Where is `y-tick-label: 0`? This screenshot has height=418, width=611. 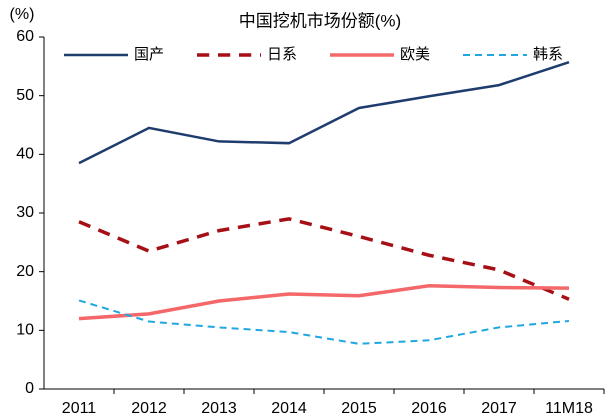
y-tick-label: 0 is located at coordinates (29, 388).